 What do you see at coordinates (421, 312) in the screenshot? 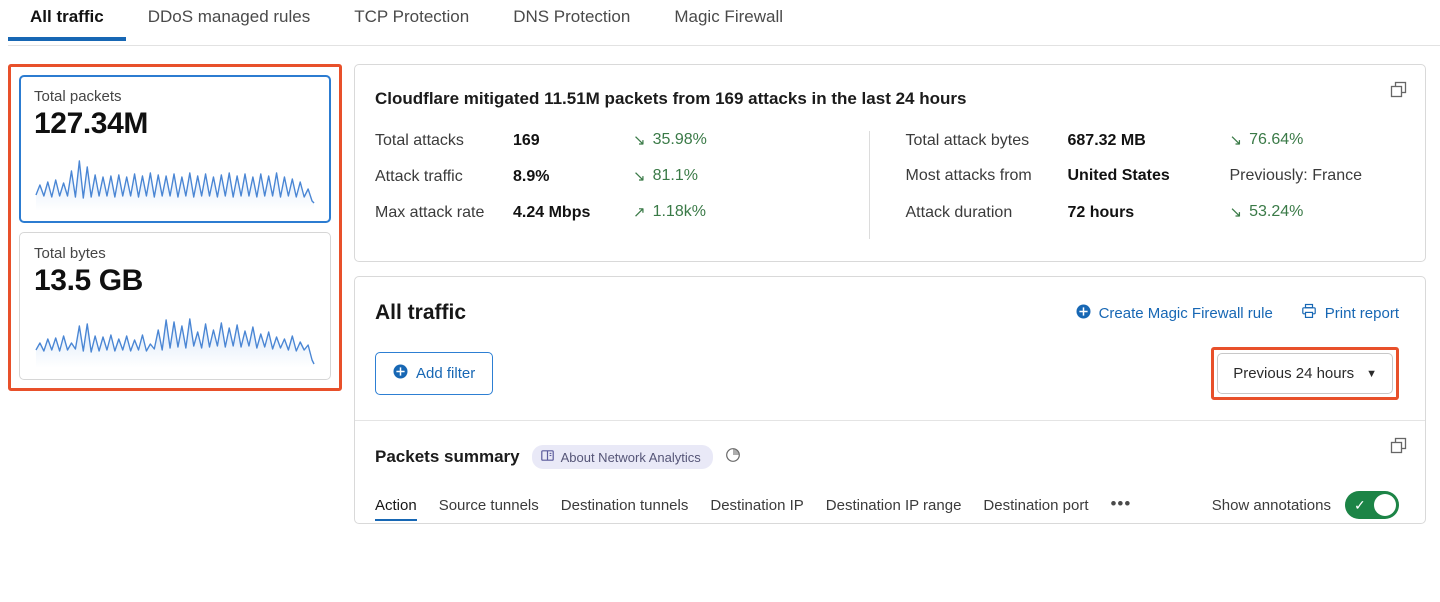
I see `page-title: All traffic` at bounding box center [421, 312].